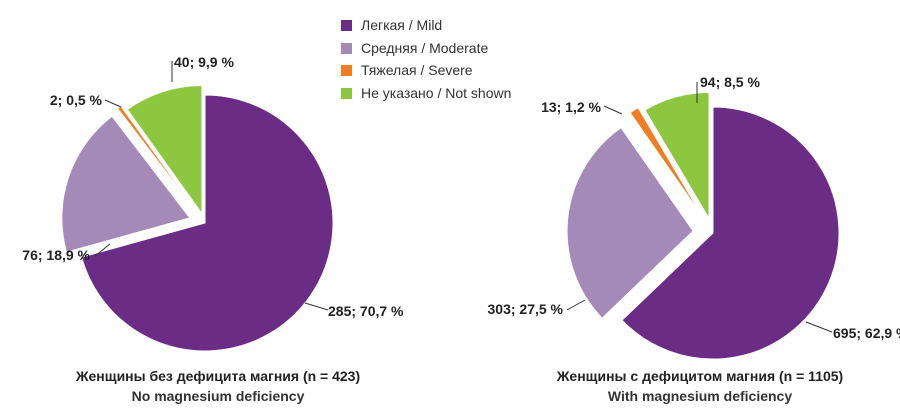 This screenshot has width=900, height=417. Describe the element at coordinates (417, 70) in the screenshot. I see `legend-label-severe: Тяжелая / Severe` at that location.